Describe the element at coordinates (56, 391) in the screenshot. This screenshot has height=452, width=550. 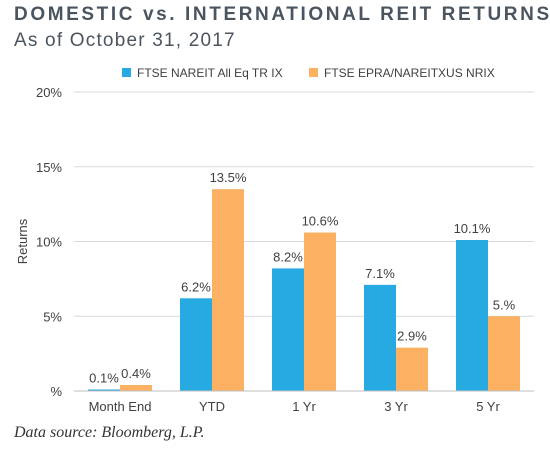
I see `y-tick-label: %` at that location.